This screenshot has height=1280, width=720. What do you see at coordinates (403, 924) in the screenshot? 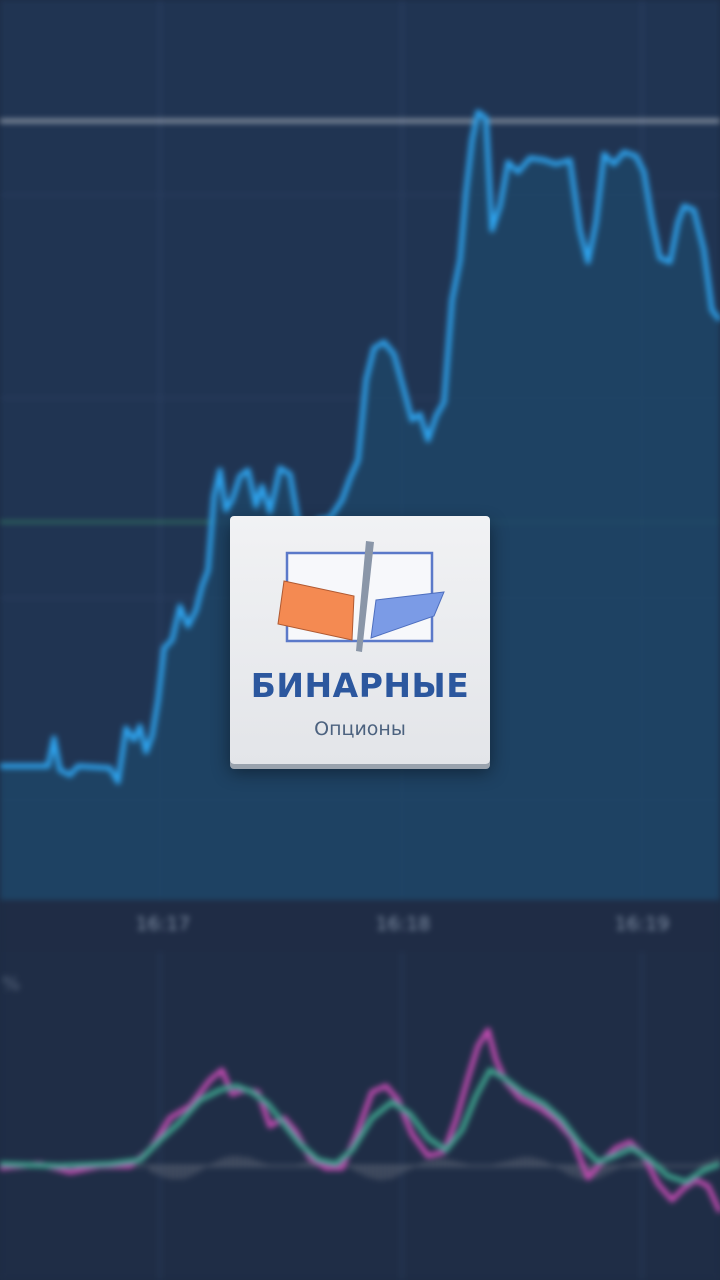
I see `x-tick-label-2: 16:18` at bounding box center [403, 924].